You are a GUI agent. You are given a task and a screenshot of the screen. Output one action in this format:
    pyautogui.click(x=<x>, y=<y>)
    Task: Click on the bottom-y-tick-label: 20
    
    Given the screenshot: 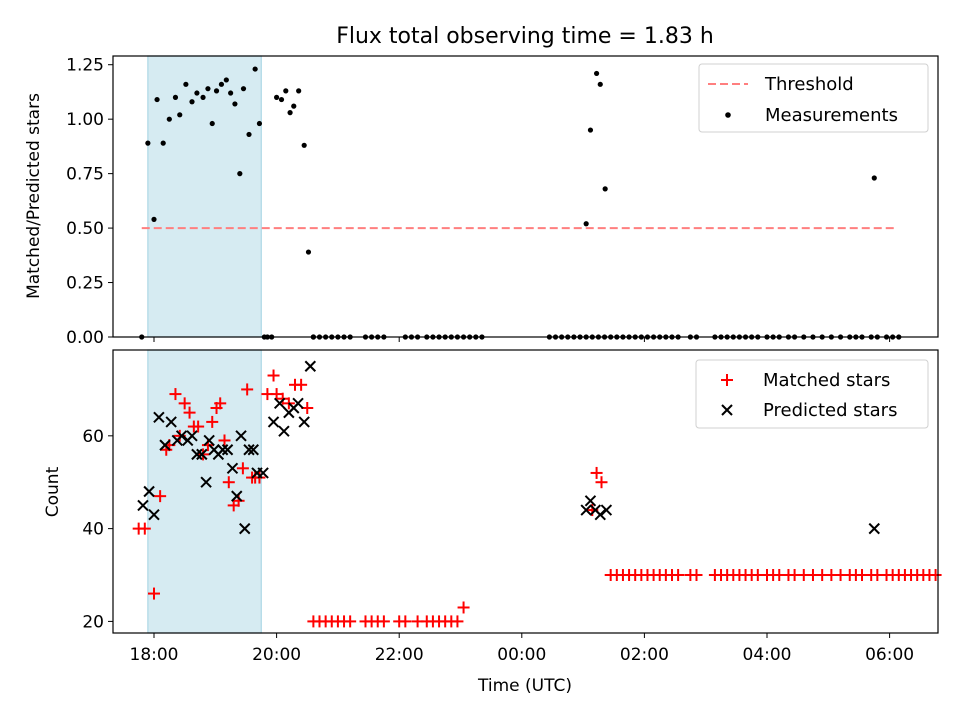 What is the action you would take?
    pyautogui.click(x=93, y=622)
    